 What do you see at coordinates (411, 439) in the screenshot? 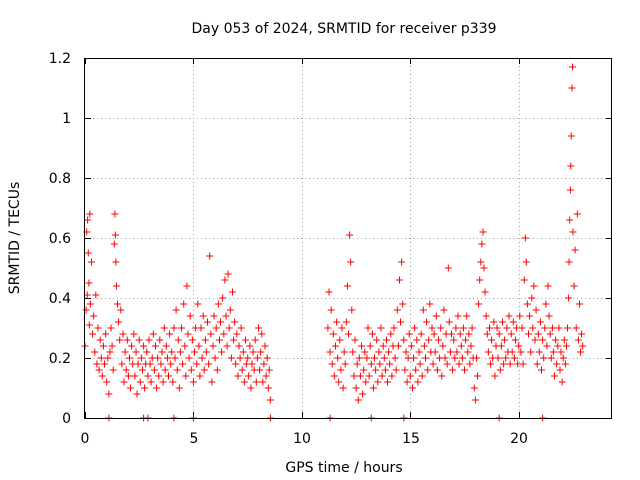
I see `x-tick-label-15: 15` at bounding box center [411, 439].